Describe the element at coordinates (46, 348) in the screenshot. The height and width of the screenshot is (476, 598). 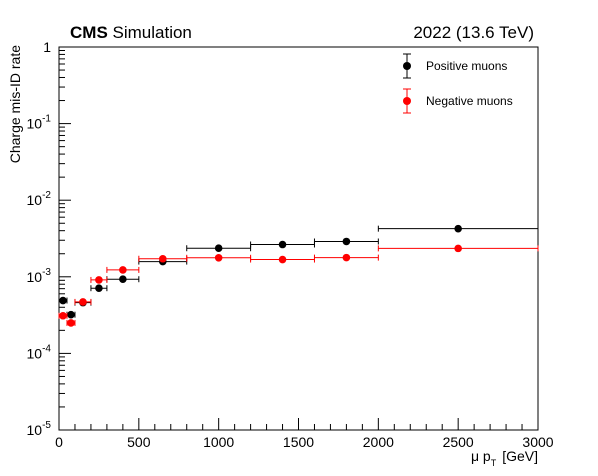
I see `y-tick-exponent: -4` at that location.